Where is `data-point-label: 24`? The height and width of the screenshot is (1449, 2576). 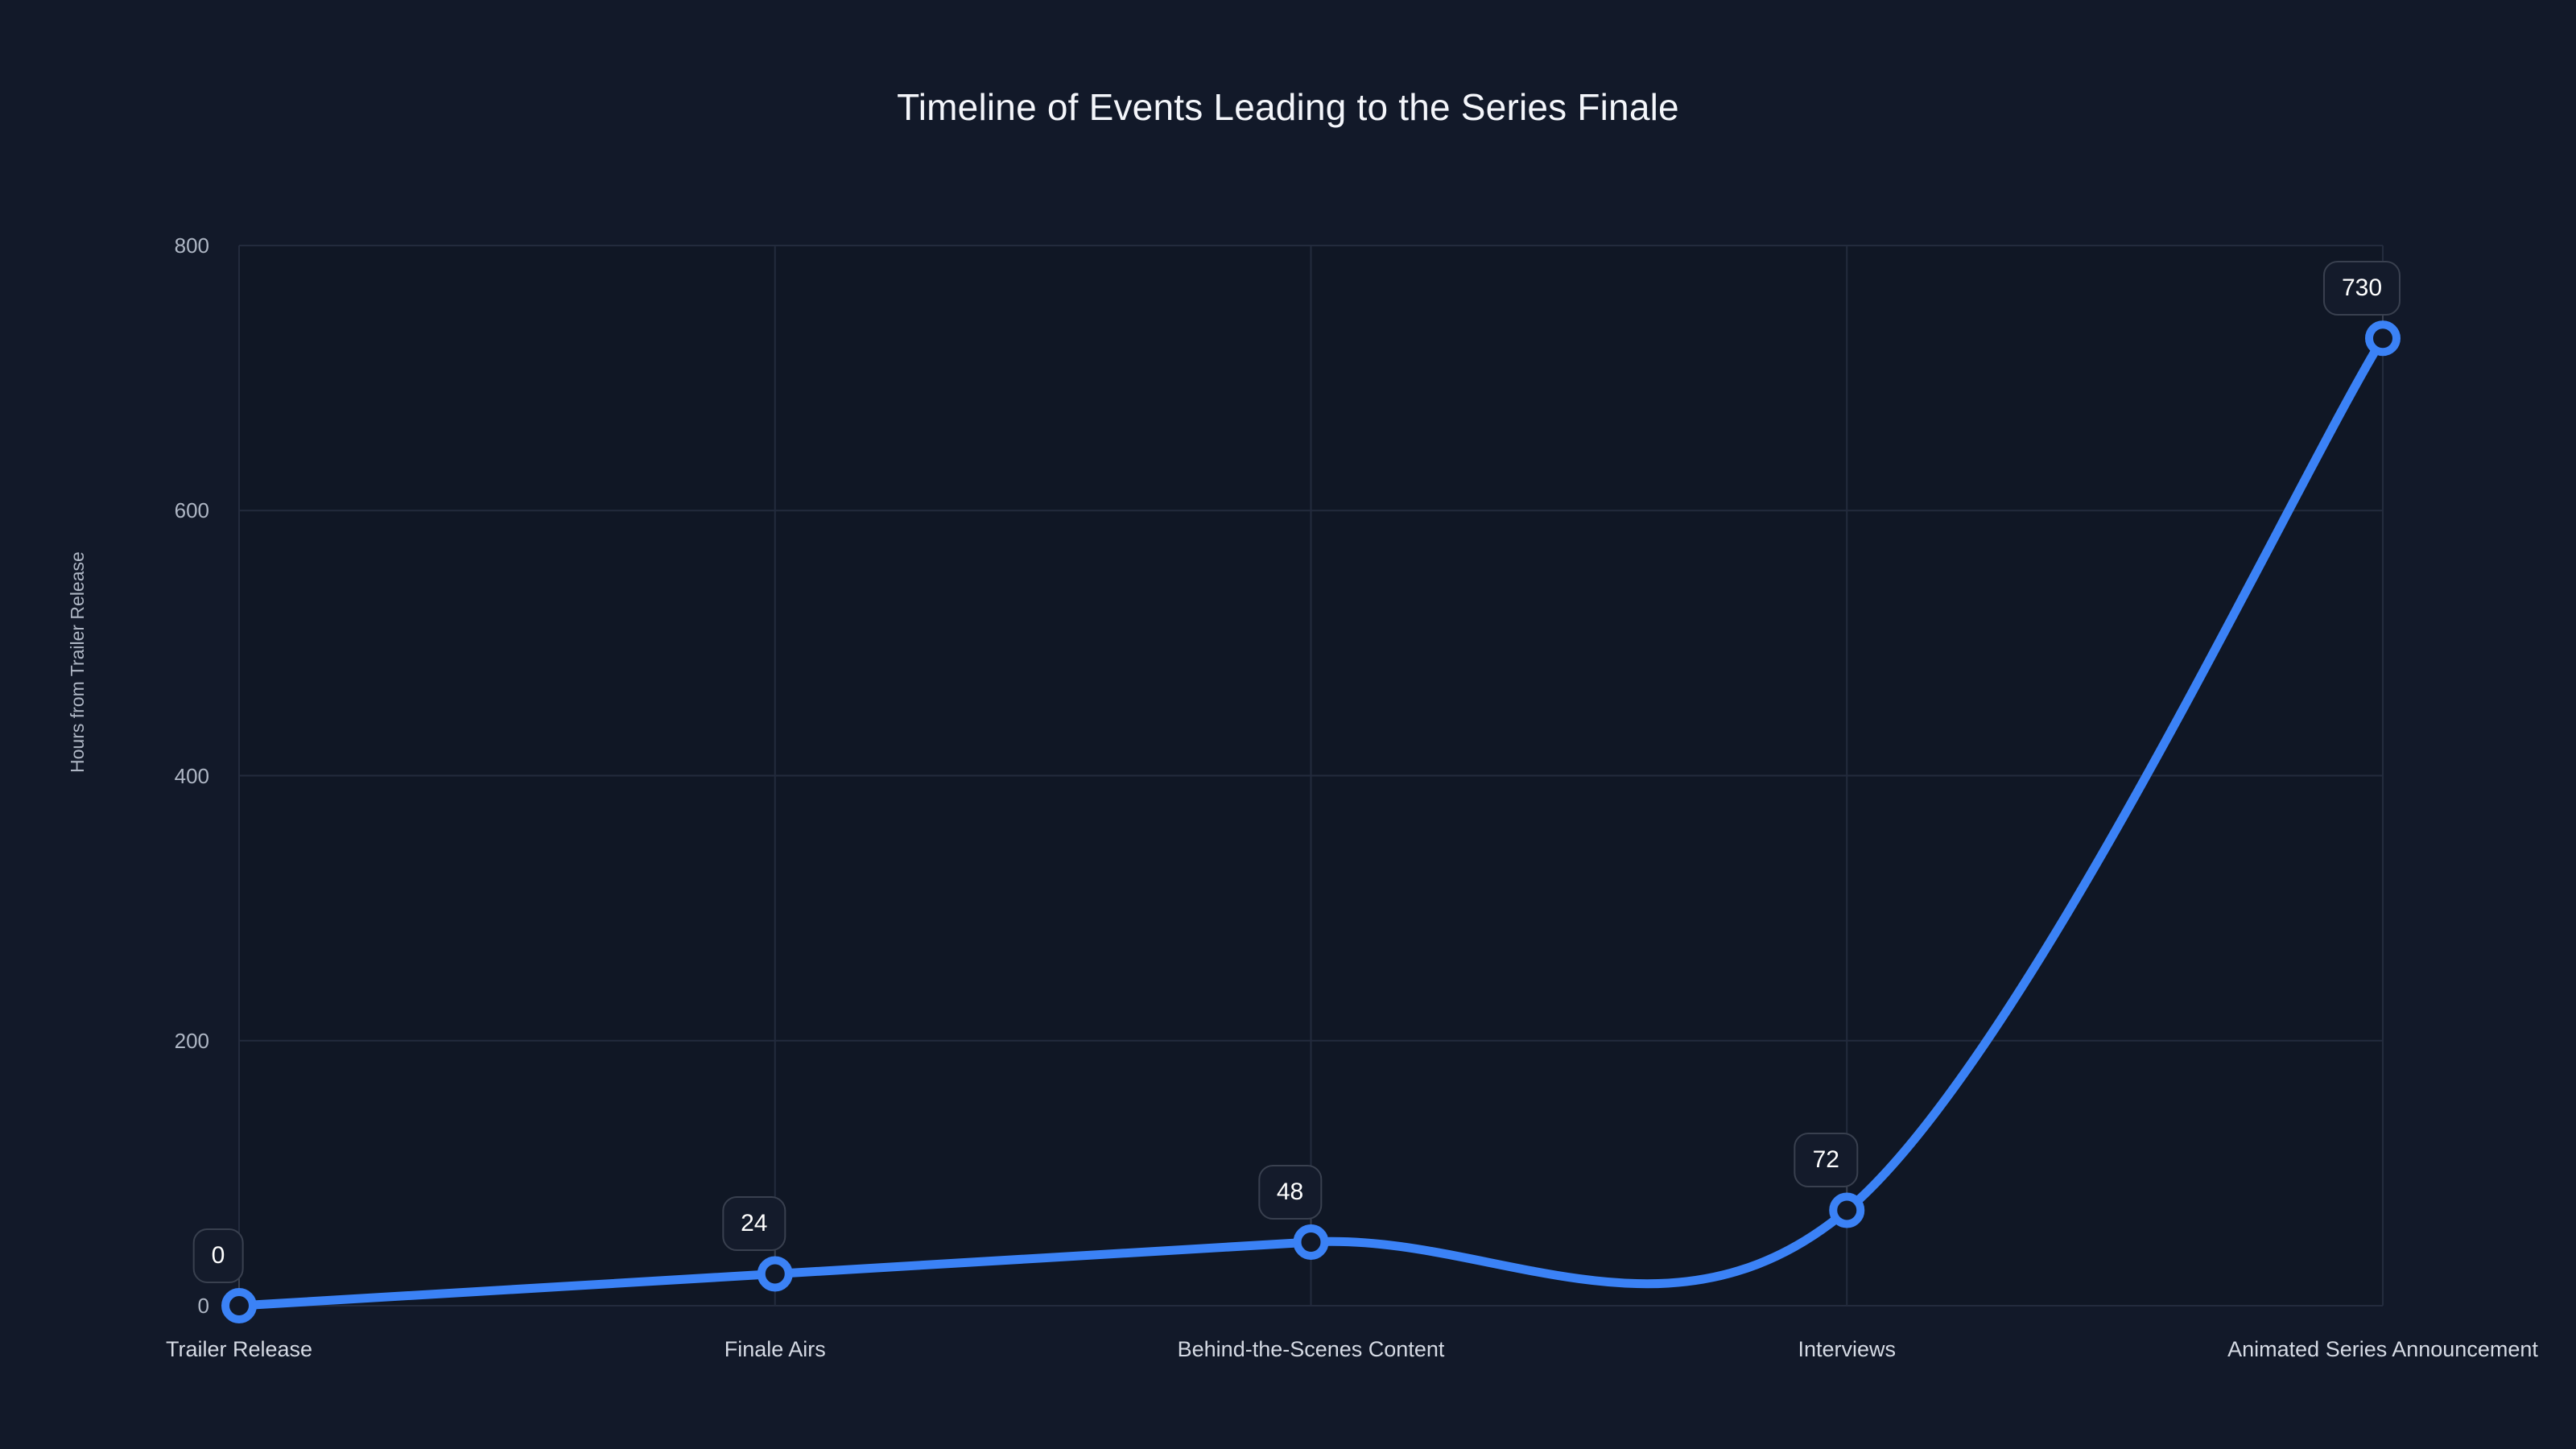 data-point-label: 24 is located at coordinates (754, 1224).